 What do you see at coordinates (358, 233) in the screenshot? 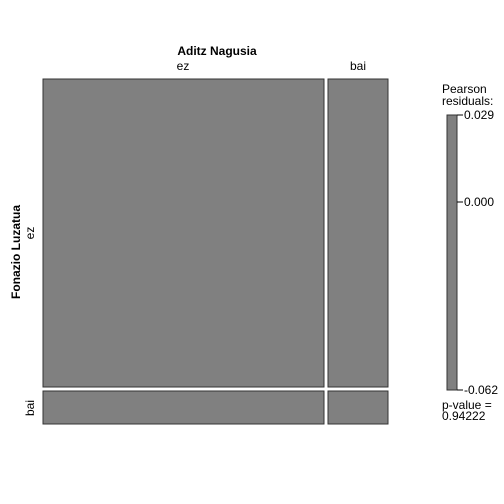
I see `tile-ez-bai` at bounding box center [358, 233].